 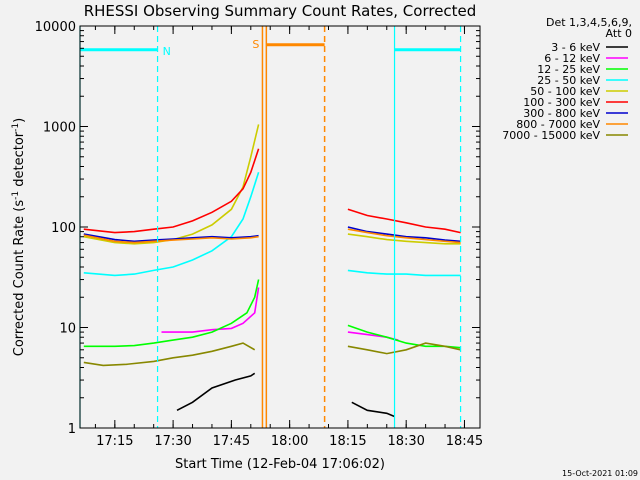 What do you see at coordinates (558, 124) in the screenshot?
I see `legend-label-7: 800 - 7000 keV` at bounding box center [558, 124].